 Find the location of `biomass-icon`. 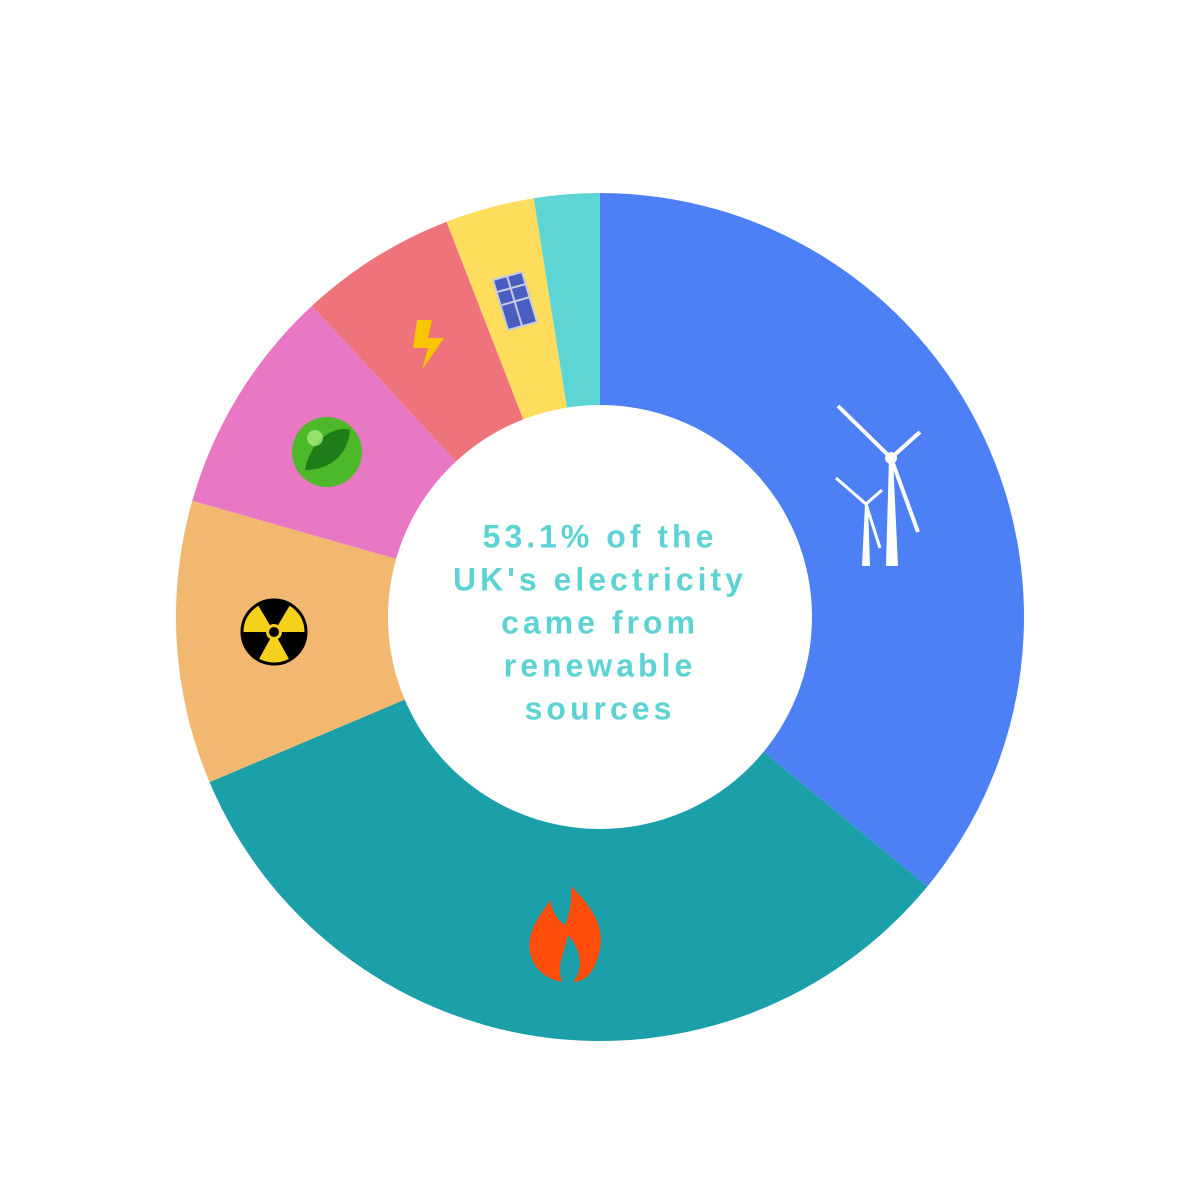

biomass-icon is located at coordinates (327, 452).